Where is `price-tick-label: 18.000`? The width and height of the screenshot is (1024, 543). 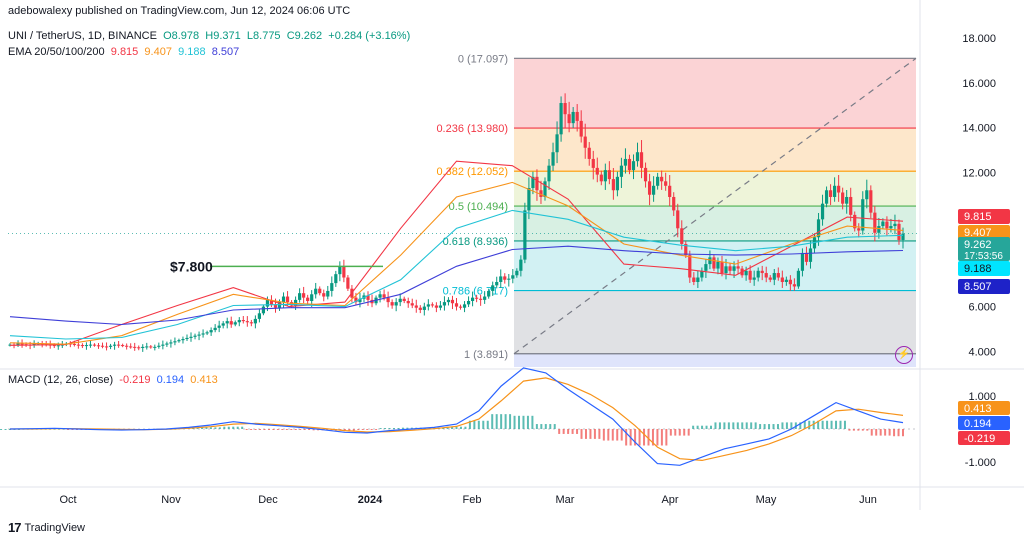
price-tick-label: 18.000 is located at coordinates (979, 39).